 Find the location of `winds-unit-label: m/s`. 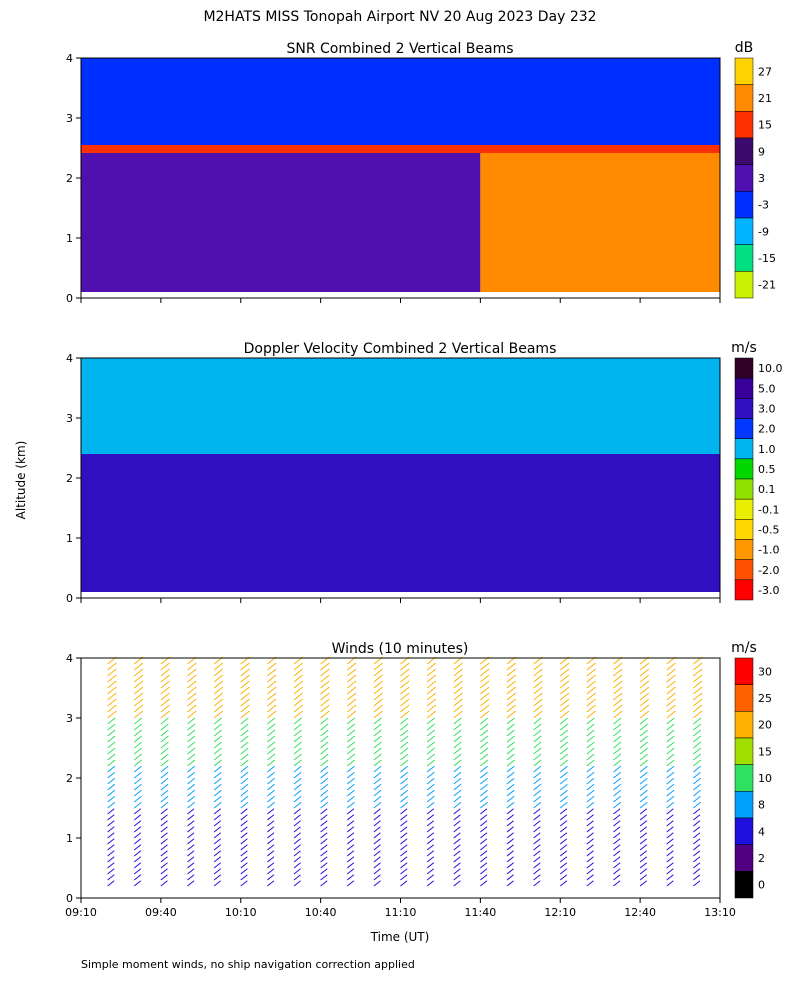

winds-unit-label: m/s is located at coordinates (744, 648).